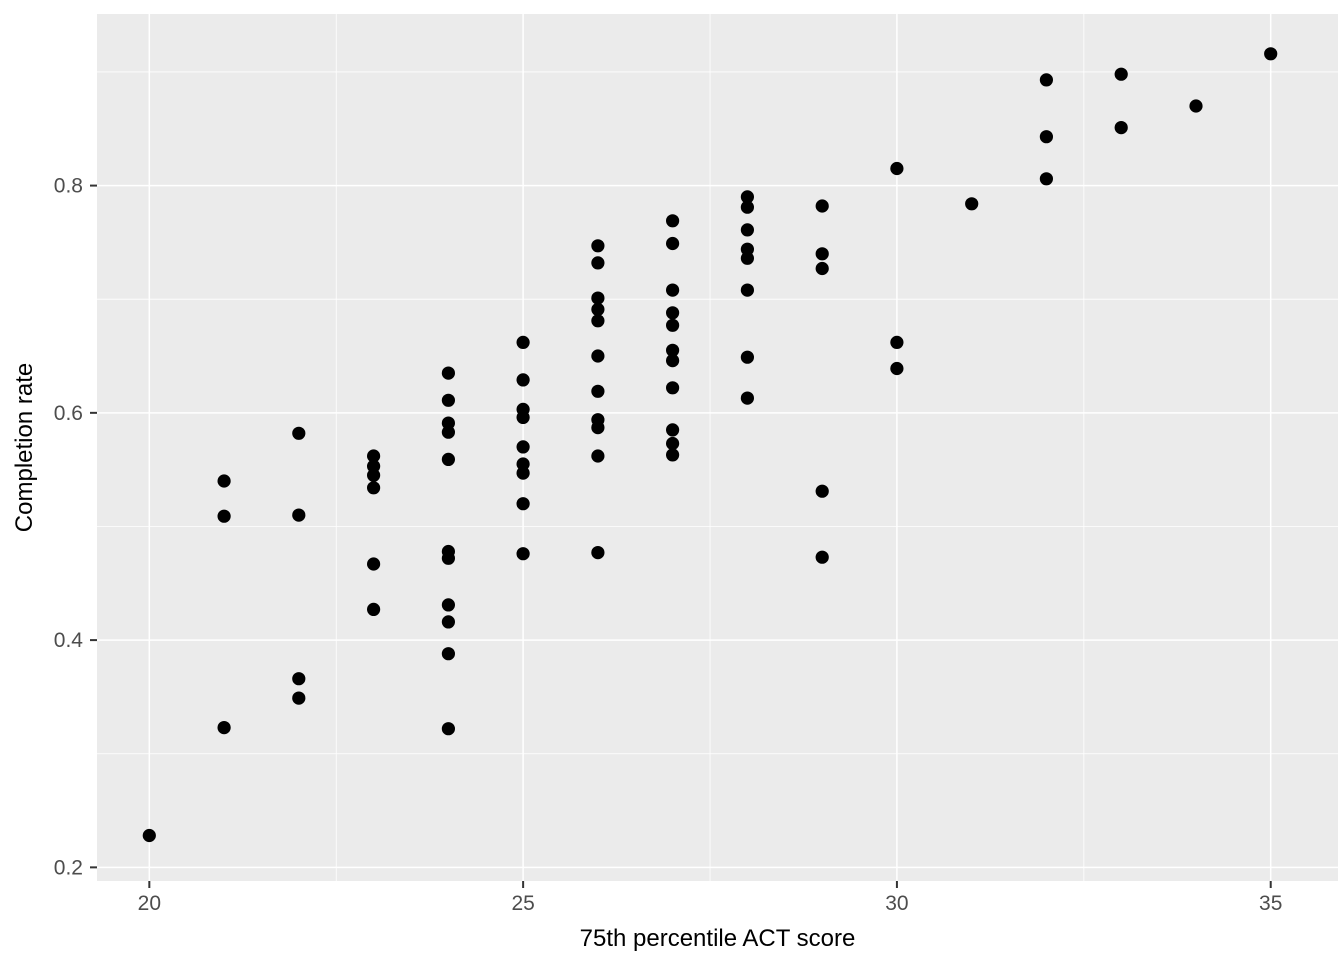 The height and width of the screenshot is (965, 1344). What do you see at coordinates (69, 640) in the screenshot?
I see `y-tick-label: 0.4` at bounding box center [69, 640].